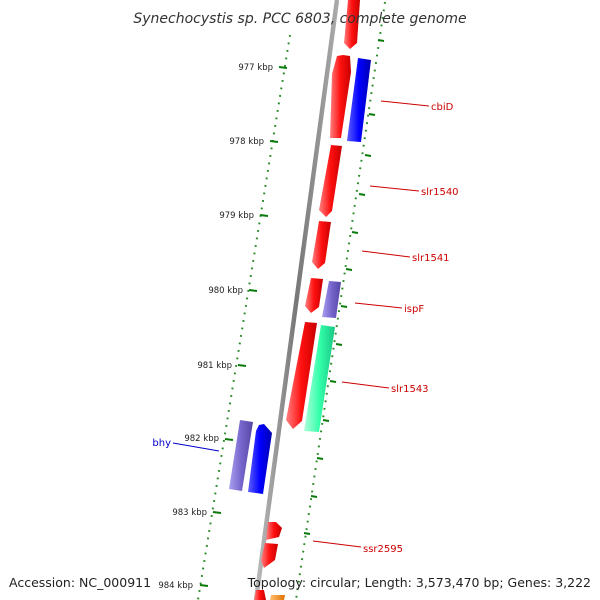 This screenshot has height=600, width=600. What do you see at coordinates (301, 375) in the screenshot?
I see `gene-slr1543-red` at bounding box center [301, 375].